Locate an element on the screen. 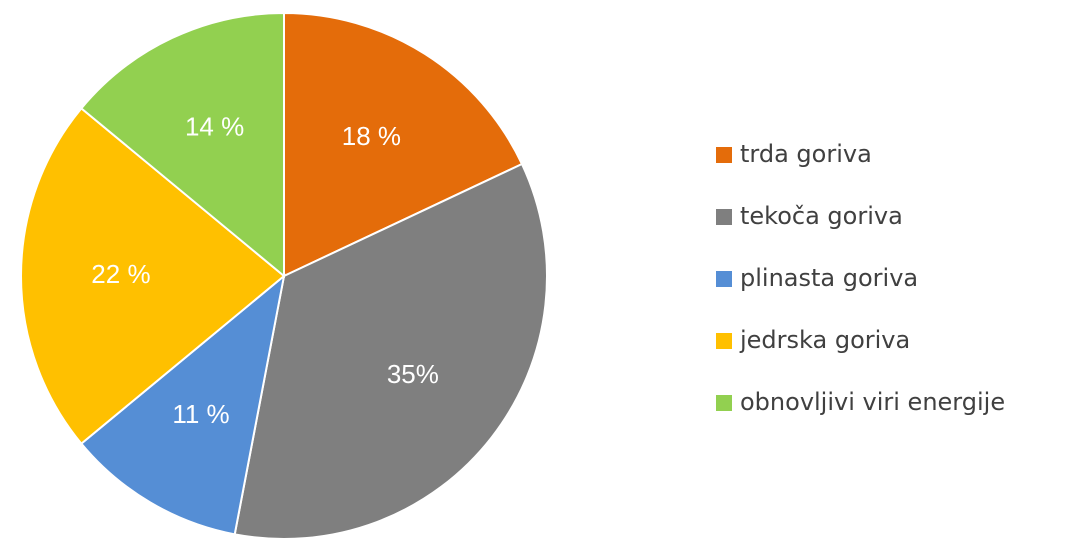 Image resolution: width=1091 pixels, height=541 pixels. legend-label: obnovljivi viri energije is located at coordinates (872, 402).